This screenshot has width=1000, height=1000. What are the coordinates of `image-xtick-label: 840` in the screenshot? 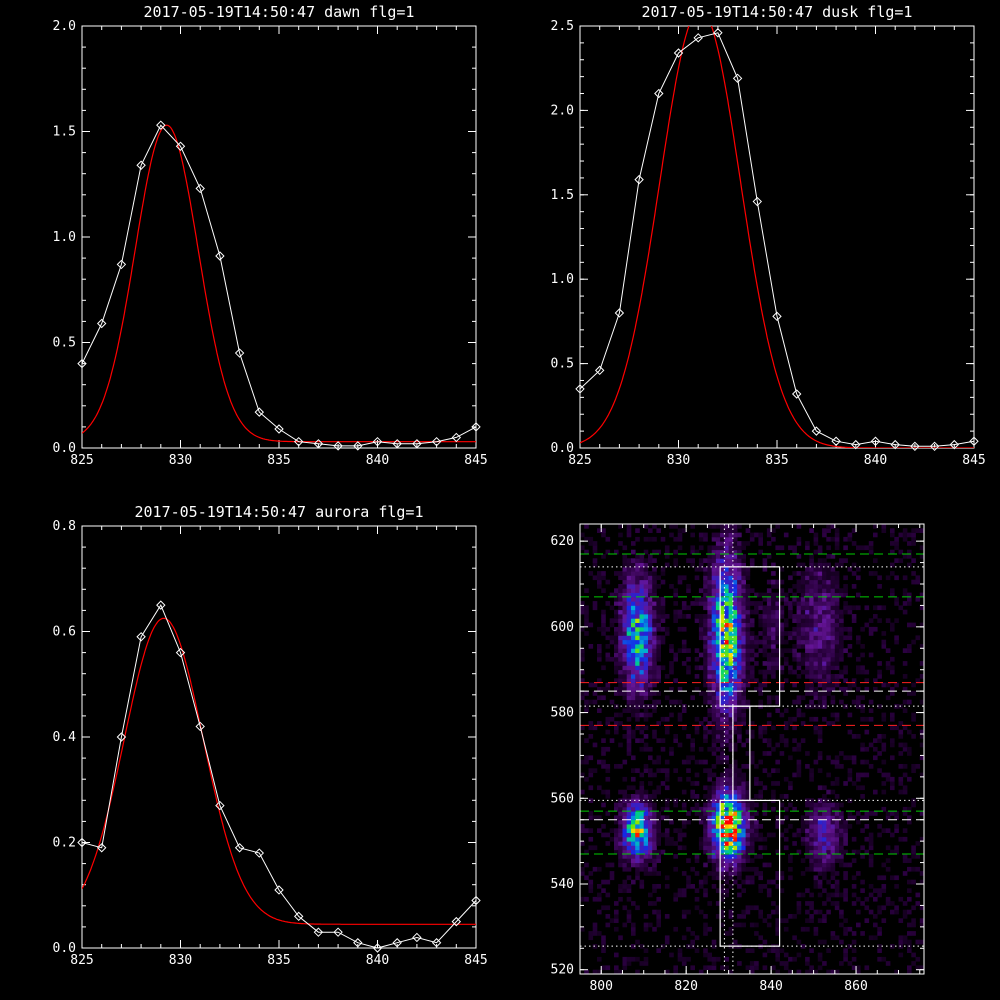 It's located at (770, 986).